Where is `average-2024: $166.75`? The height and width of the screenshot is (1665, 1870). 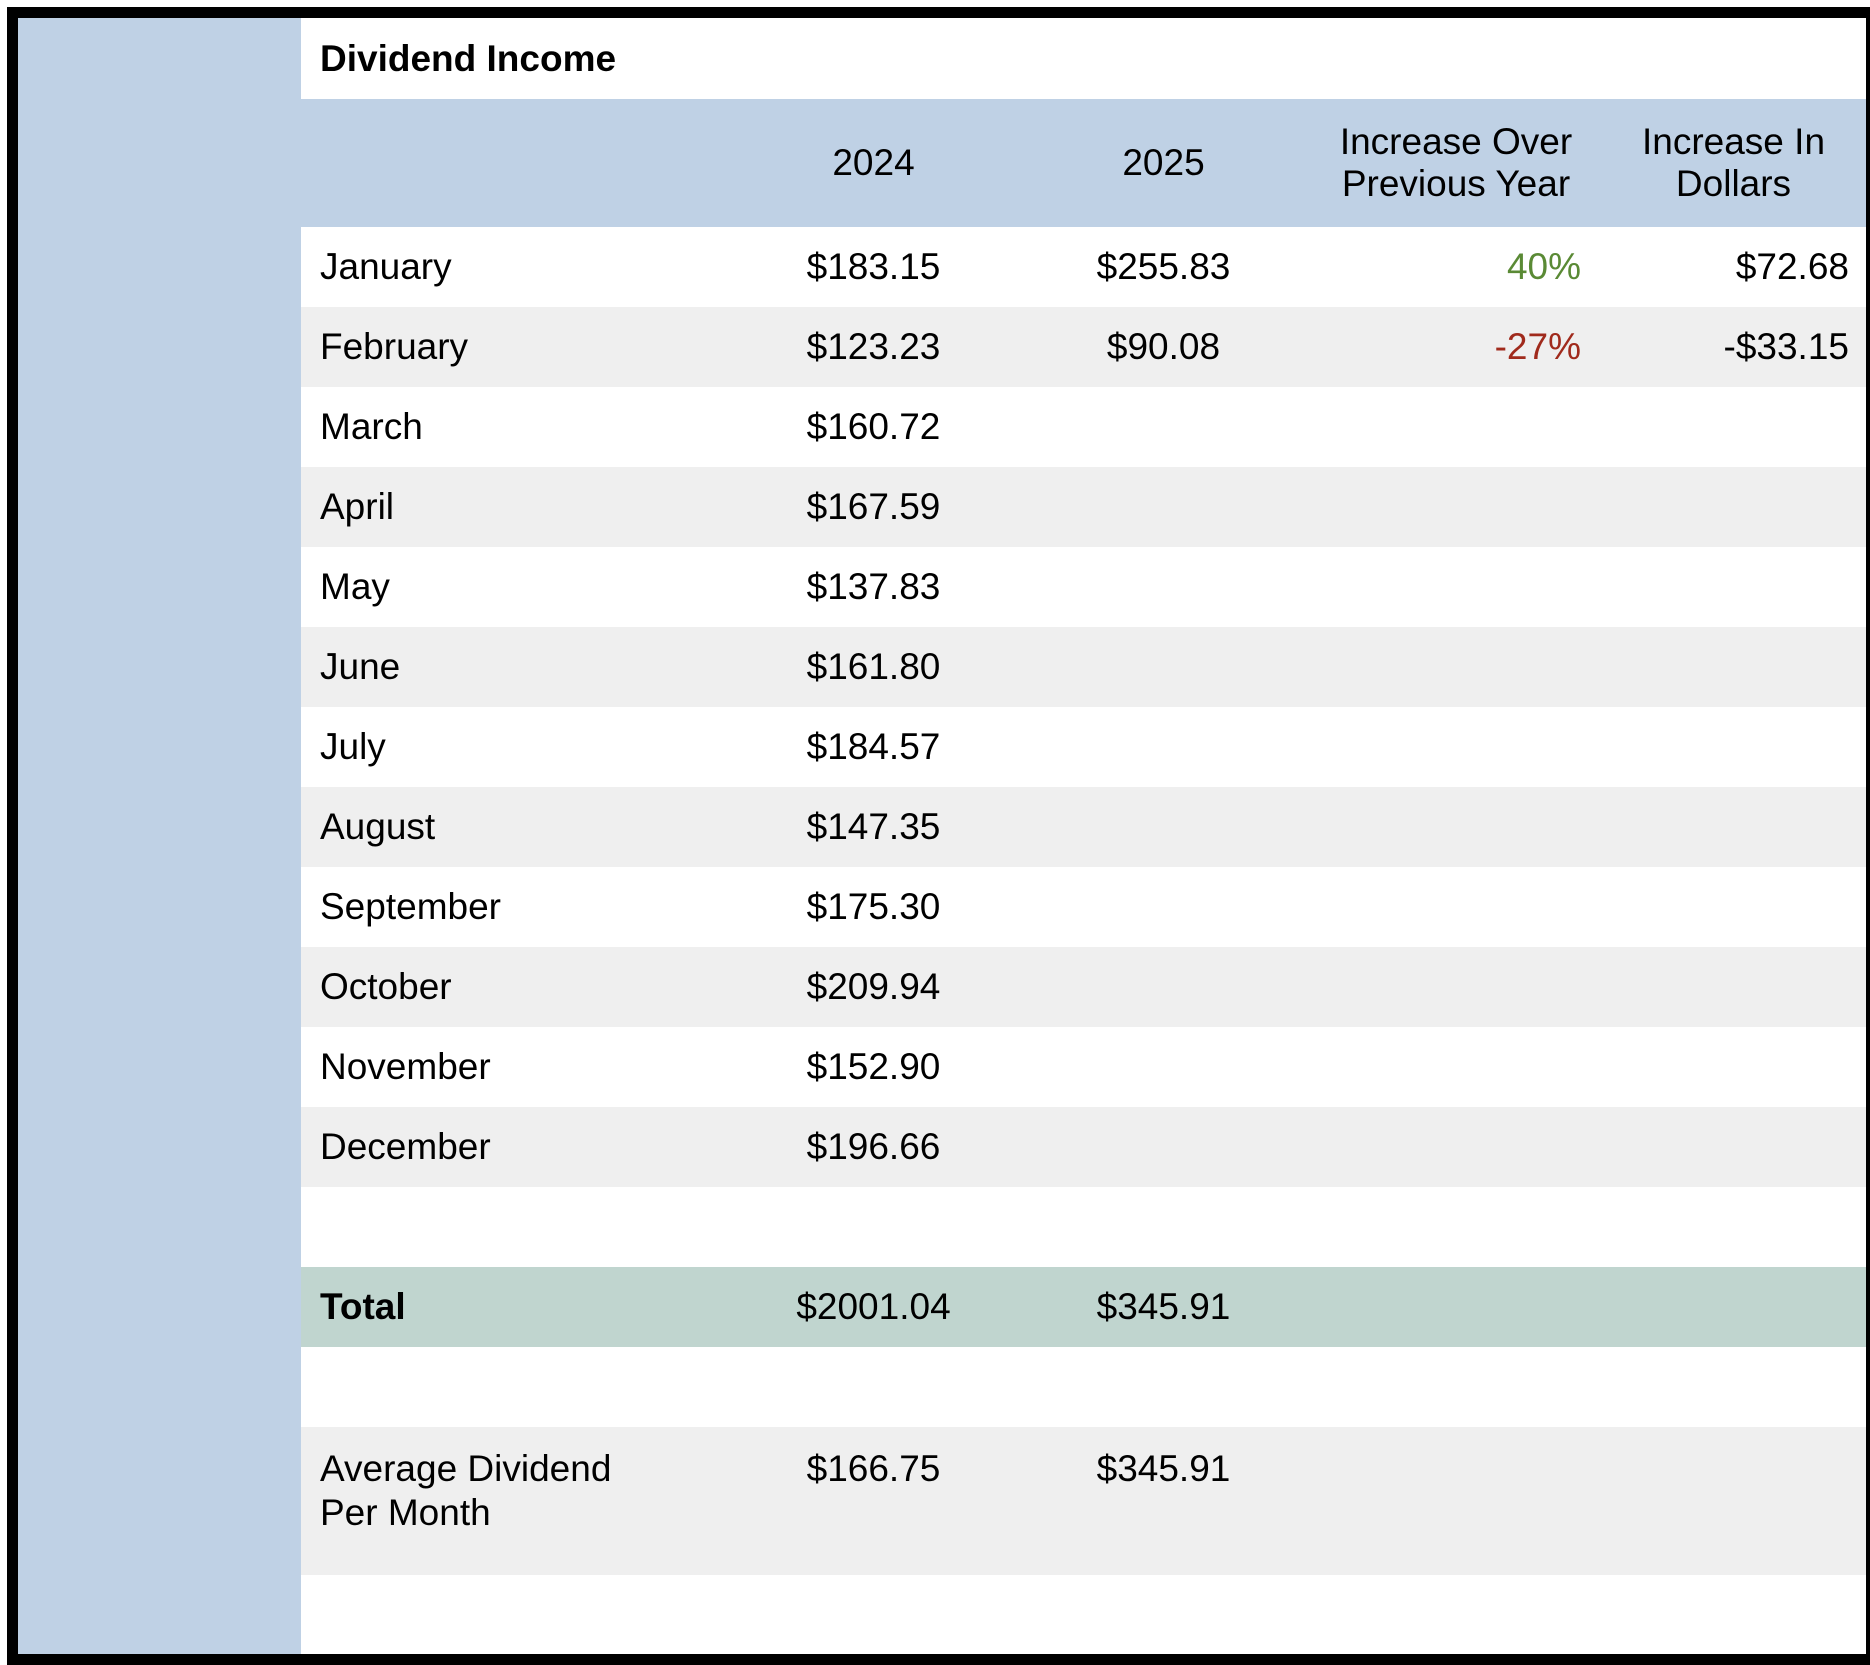
average-2024: $166.75 is located at coordinates (873, 1501).